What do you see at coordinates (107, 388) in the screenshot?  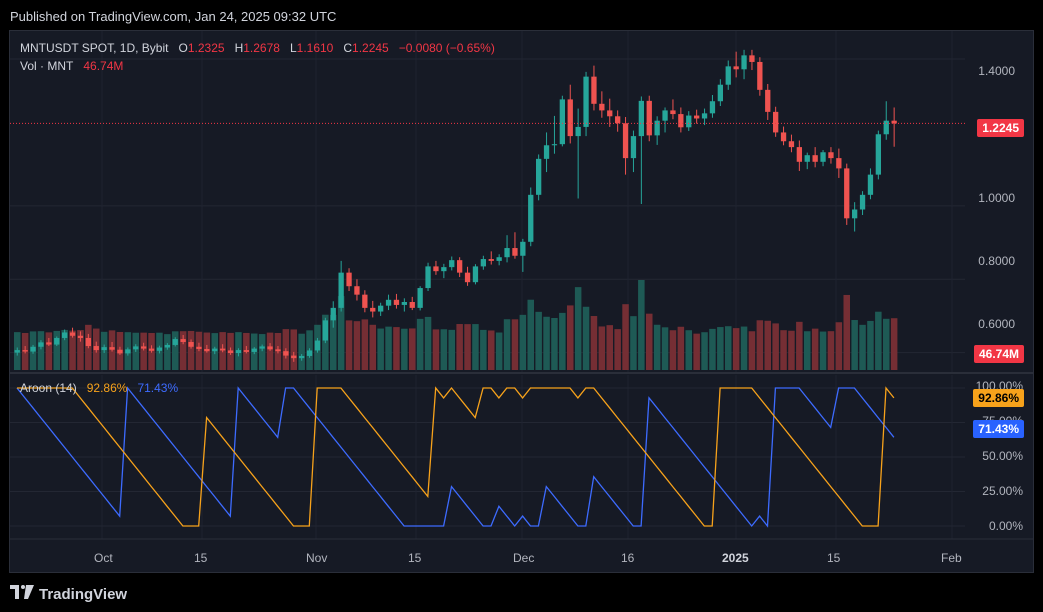 I see `aroon-up-value: 92.86%` at bounding box center [107, 388].